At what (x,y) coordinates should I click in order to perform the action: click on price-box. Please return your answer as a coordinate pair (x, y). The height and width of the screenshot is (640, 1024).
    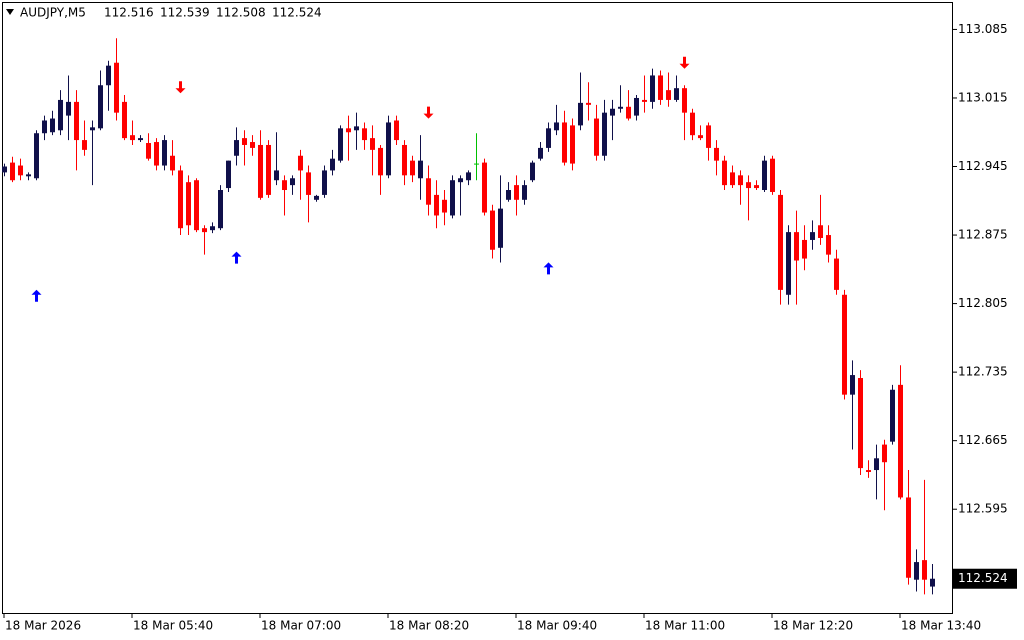
    Looking at the image, I should click on (985, 578).